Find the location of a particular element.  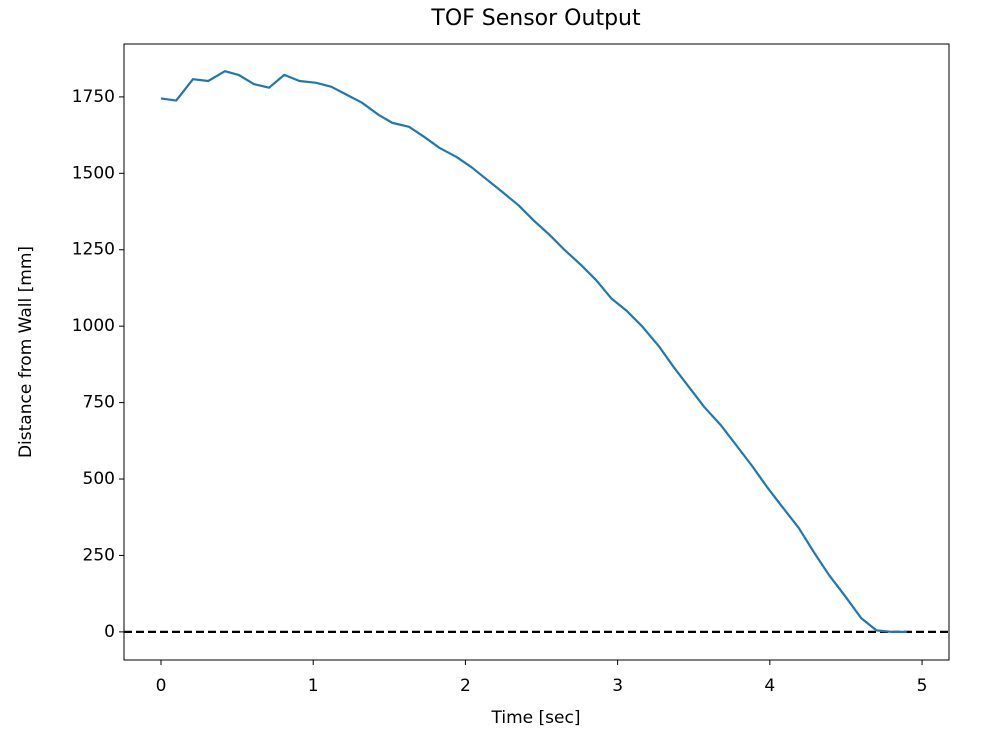

y-tick-label: 1250 is located at coordinates (93, 250).